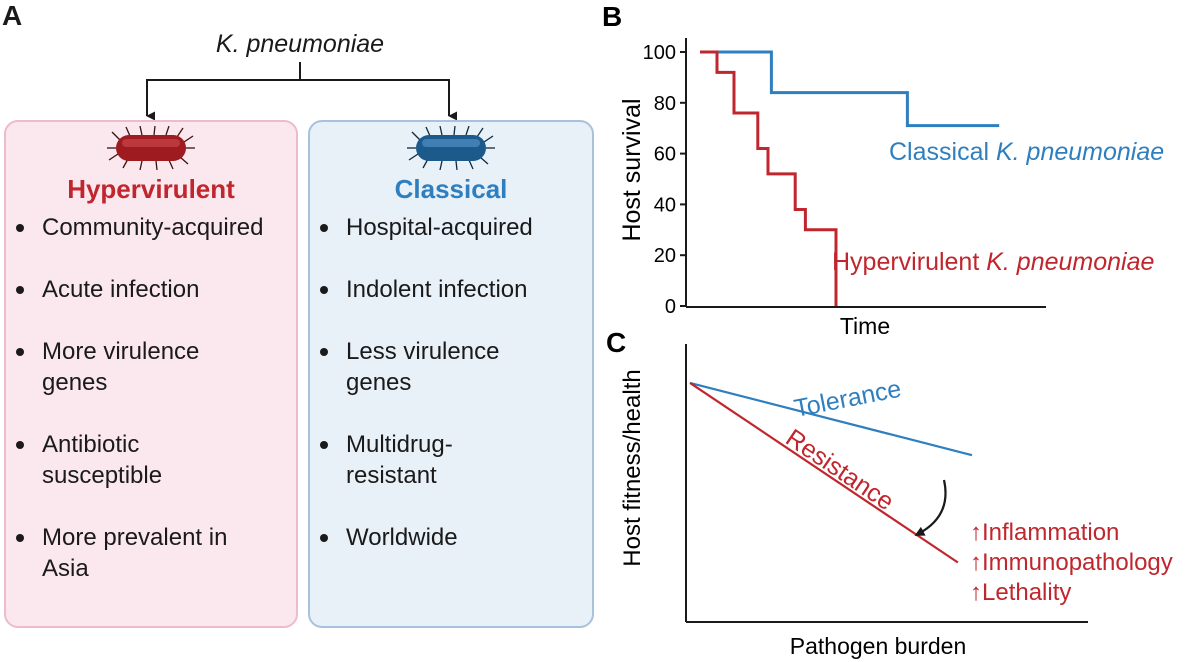  What do you see at coordinates (151, 289) in the screenshot?
I see `list-item: Acute infection` at bounding box center [151, 289].